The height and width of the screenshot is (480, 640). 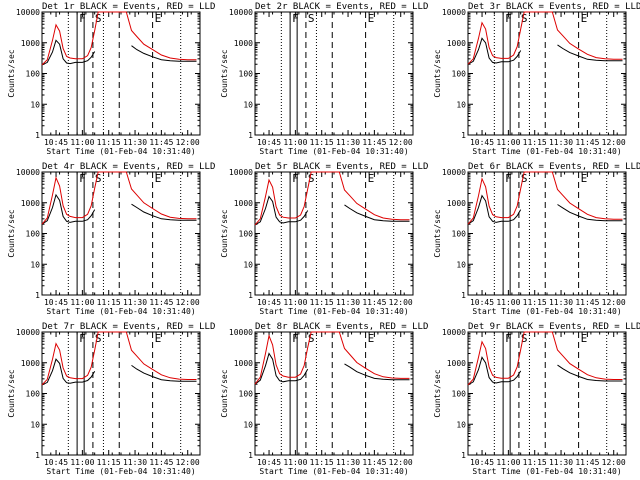 I want to click on panel-title: Det 8r BLACK = Events, RED = LLD, so click(x=341, y=327).